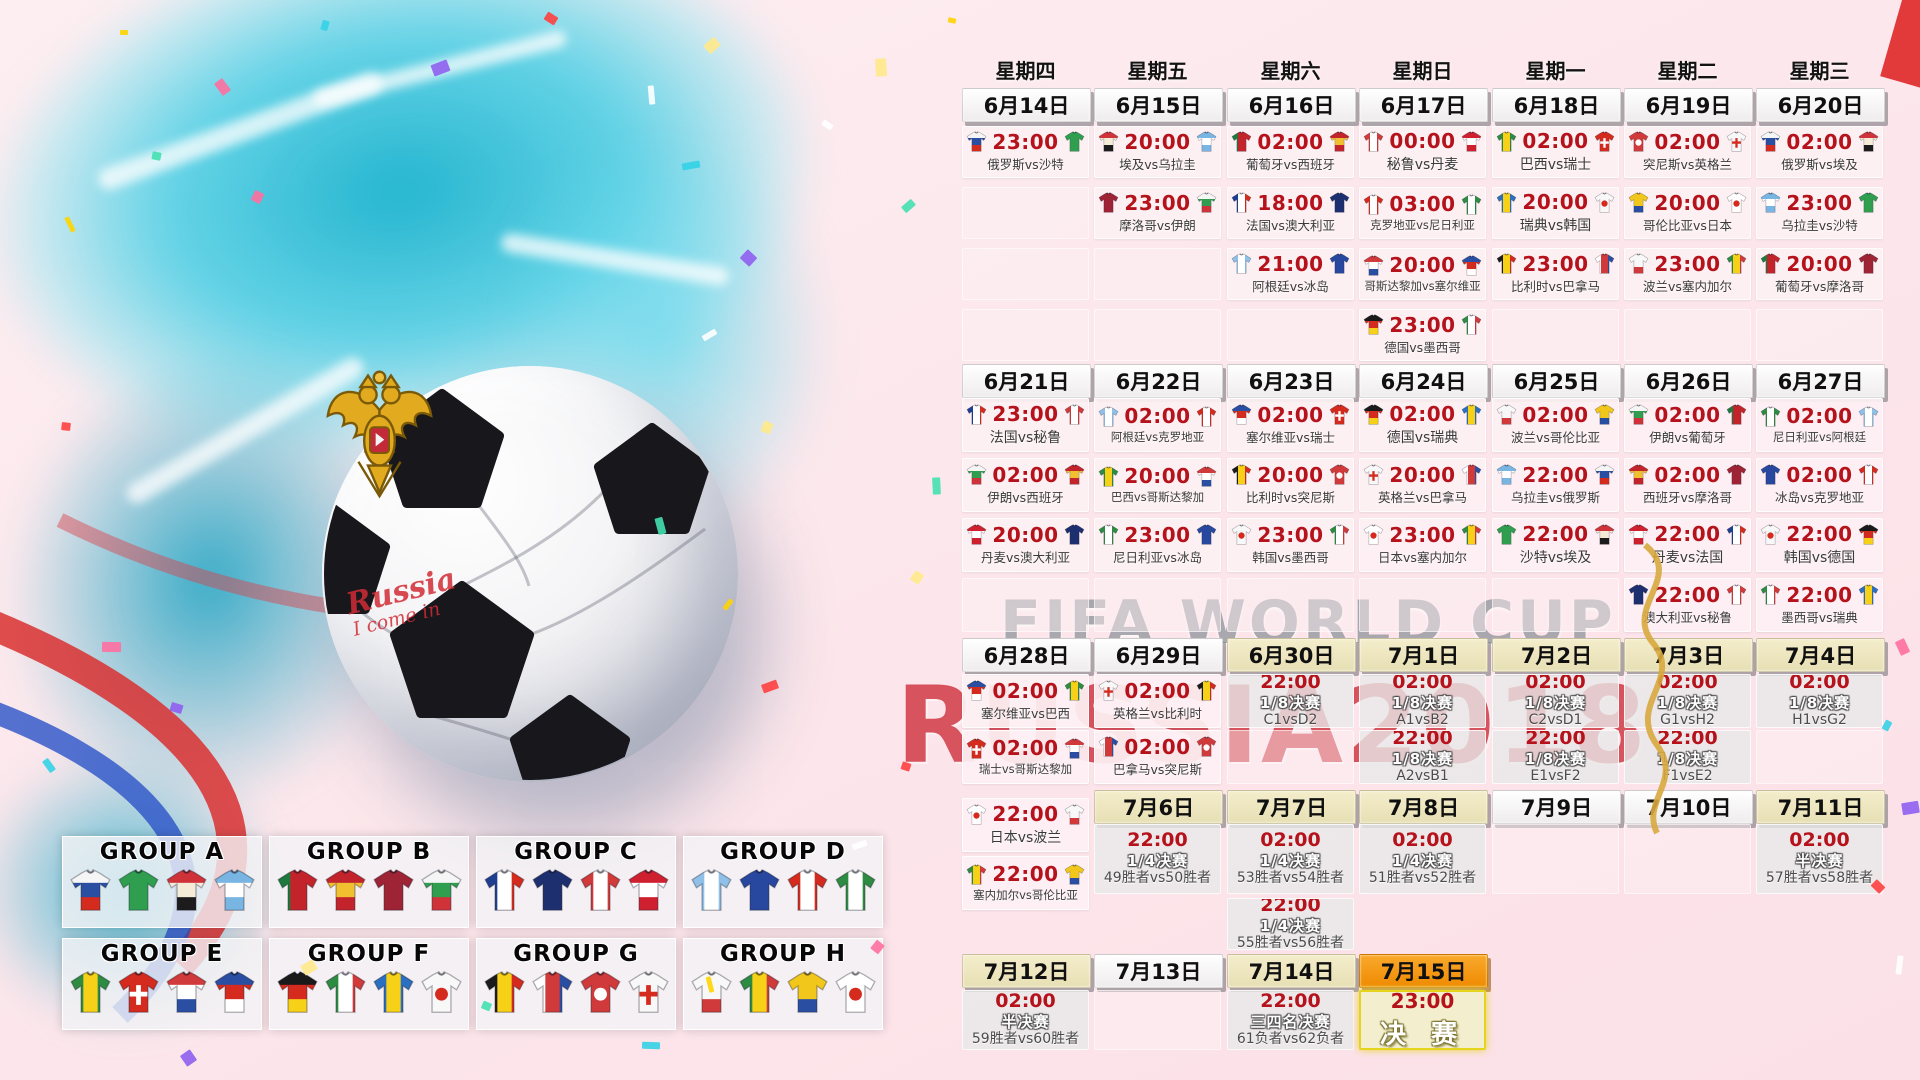  I want to click on match-teams-label: 尼日利亚vs阿根廷, so click(1819, 436).